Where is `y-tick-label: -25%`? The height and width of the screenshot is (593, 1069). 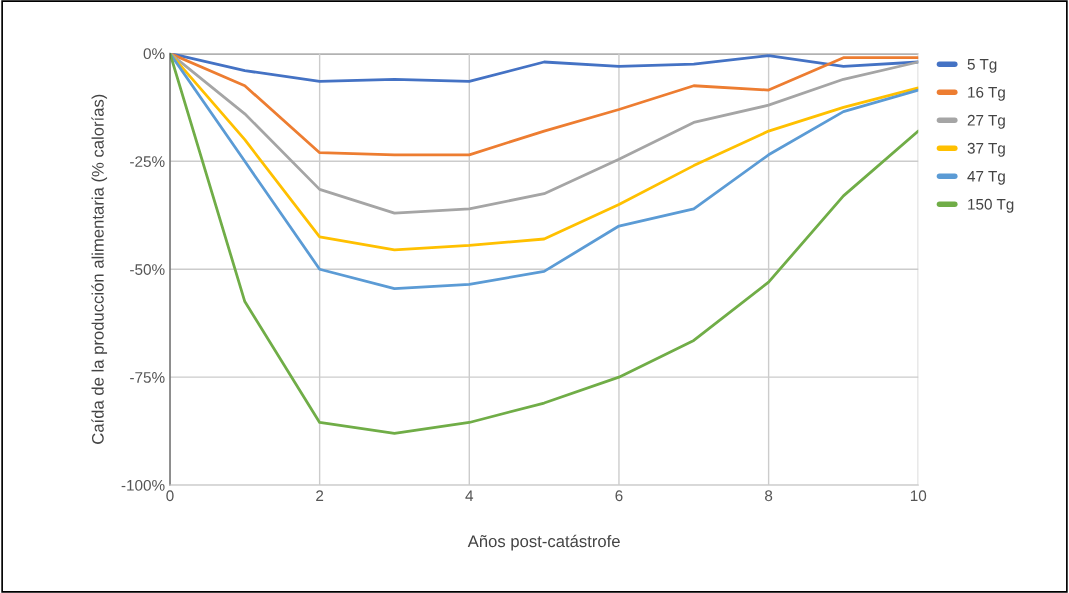 y-tick-label: -25% is located at coordinates (147, 161).